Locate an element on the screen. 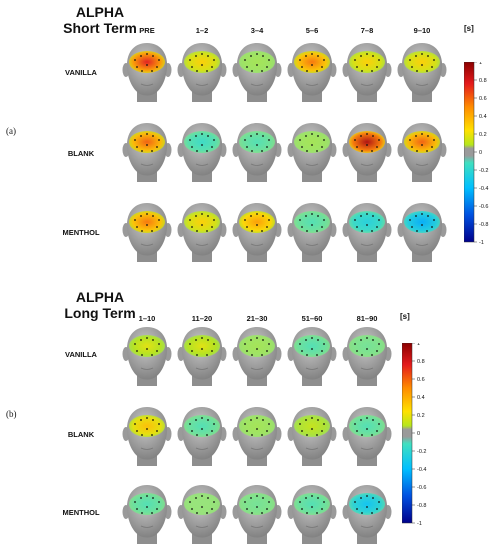 Image resolution: width=503 pixels, height=550 pixels. panel-b-col-header: 81–90 is located at coordinates (367, 318).